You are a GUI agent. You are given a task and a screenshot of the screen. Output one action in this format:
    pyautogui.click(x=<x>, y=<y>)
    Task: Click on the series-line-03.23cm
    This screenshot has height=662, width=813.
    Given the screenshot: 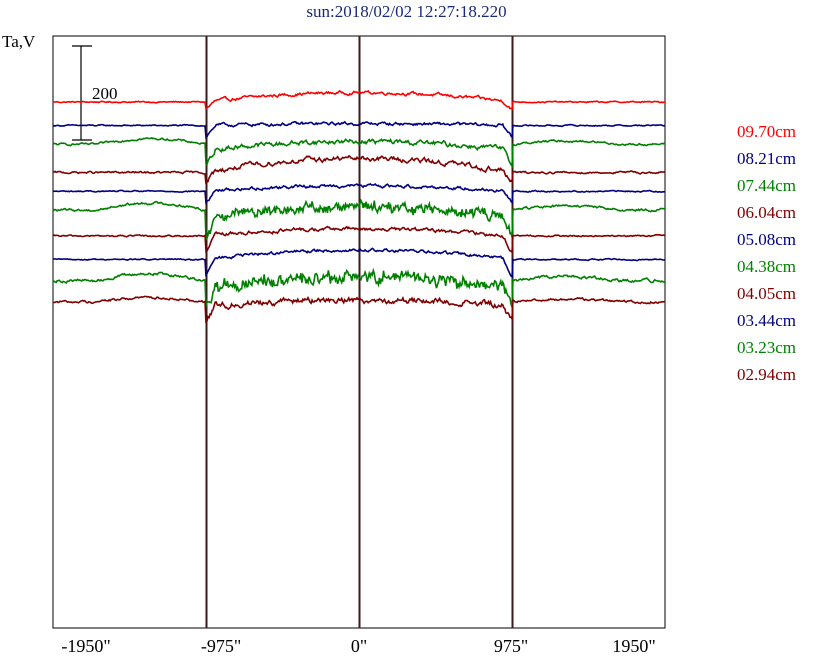 What is the action you would take?
    pyautogui.click(x=359, y=287)
    